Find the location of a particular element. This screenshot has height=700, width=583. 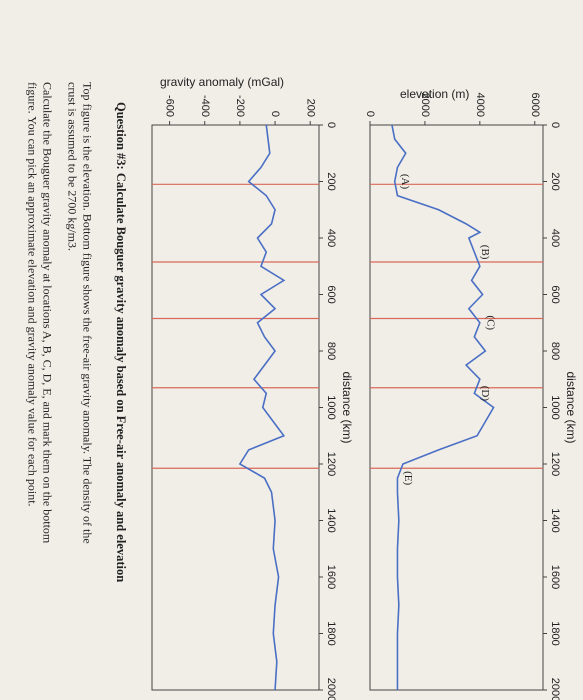

y-tick-label: 6000 is located at coordinates (535, 105).